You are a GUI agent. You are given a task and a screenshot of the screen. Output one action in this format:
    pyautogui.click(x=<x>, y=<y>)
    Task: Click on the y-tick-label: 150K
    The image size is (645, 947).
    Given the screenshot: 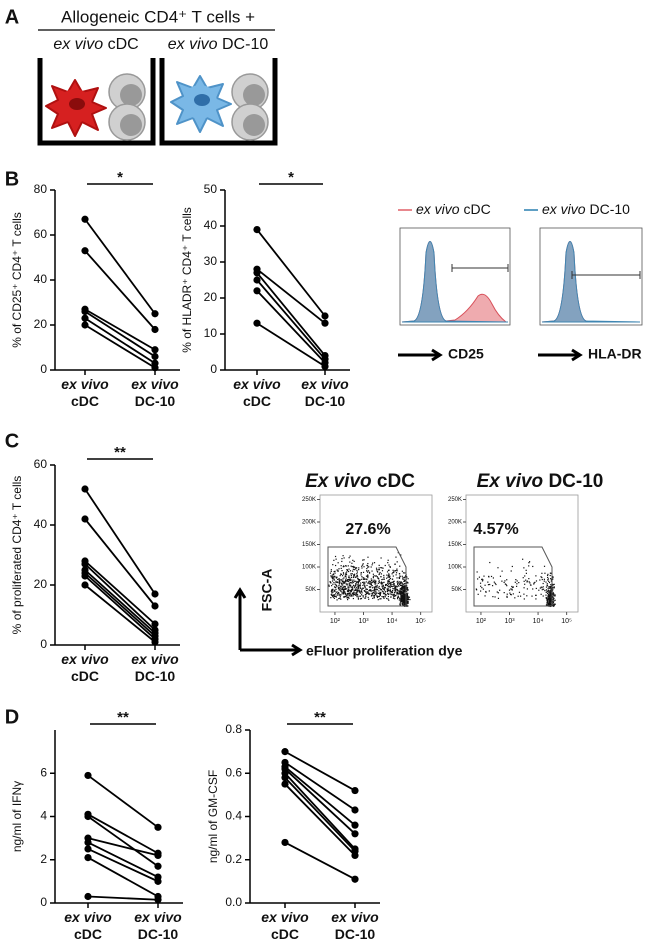 What is the action you would take?
    pyautogui.click(x=309, y=545)
    